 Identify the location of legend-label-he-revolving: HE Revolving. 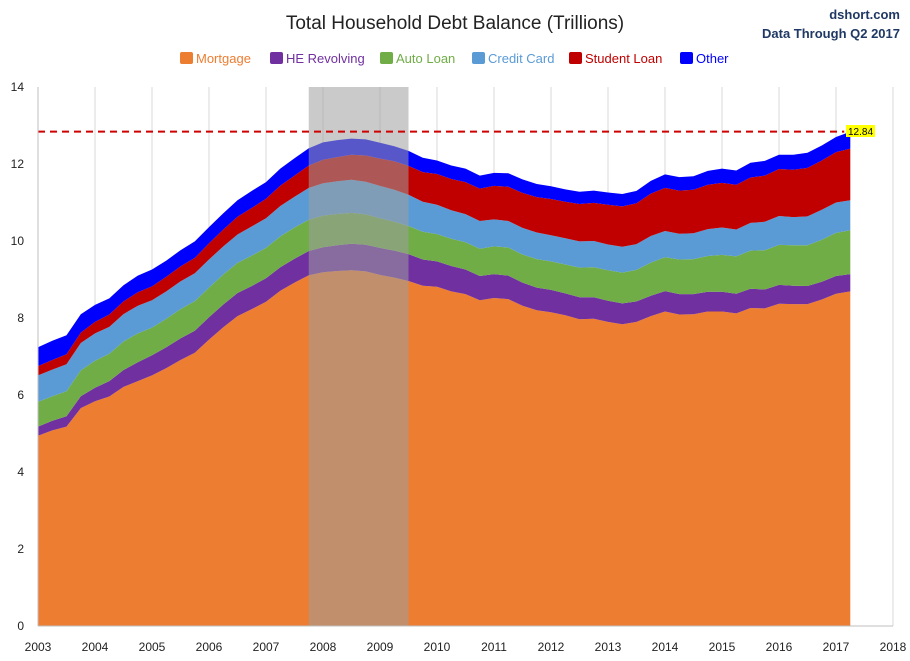
(325, 58).